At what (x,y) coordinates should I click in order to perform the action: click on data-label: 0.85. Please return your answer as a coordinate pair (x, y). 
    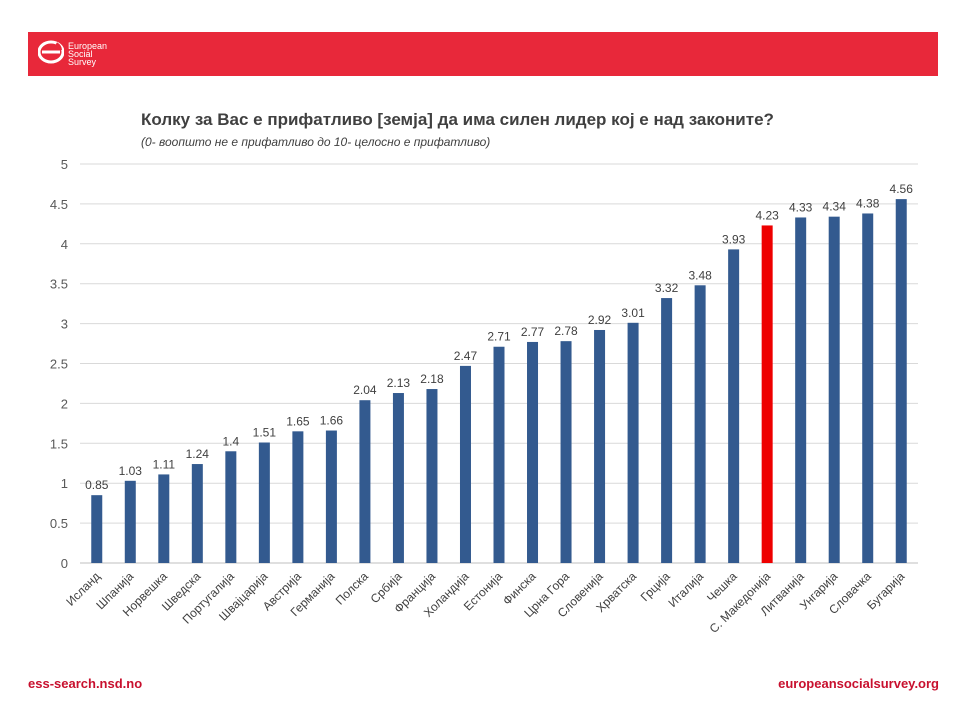
    Looking at the image, I should click on (97, 485).